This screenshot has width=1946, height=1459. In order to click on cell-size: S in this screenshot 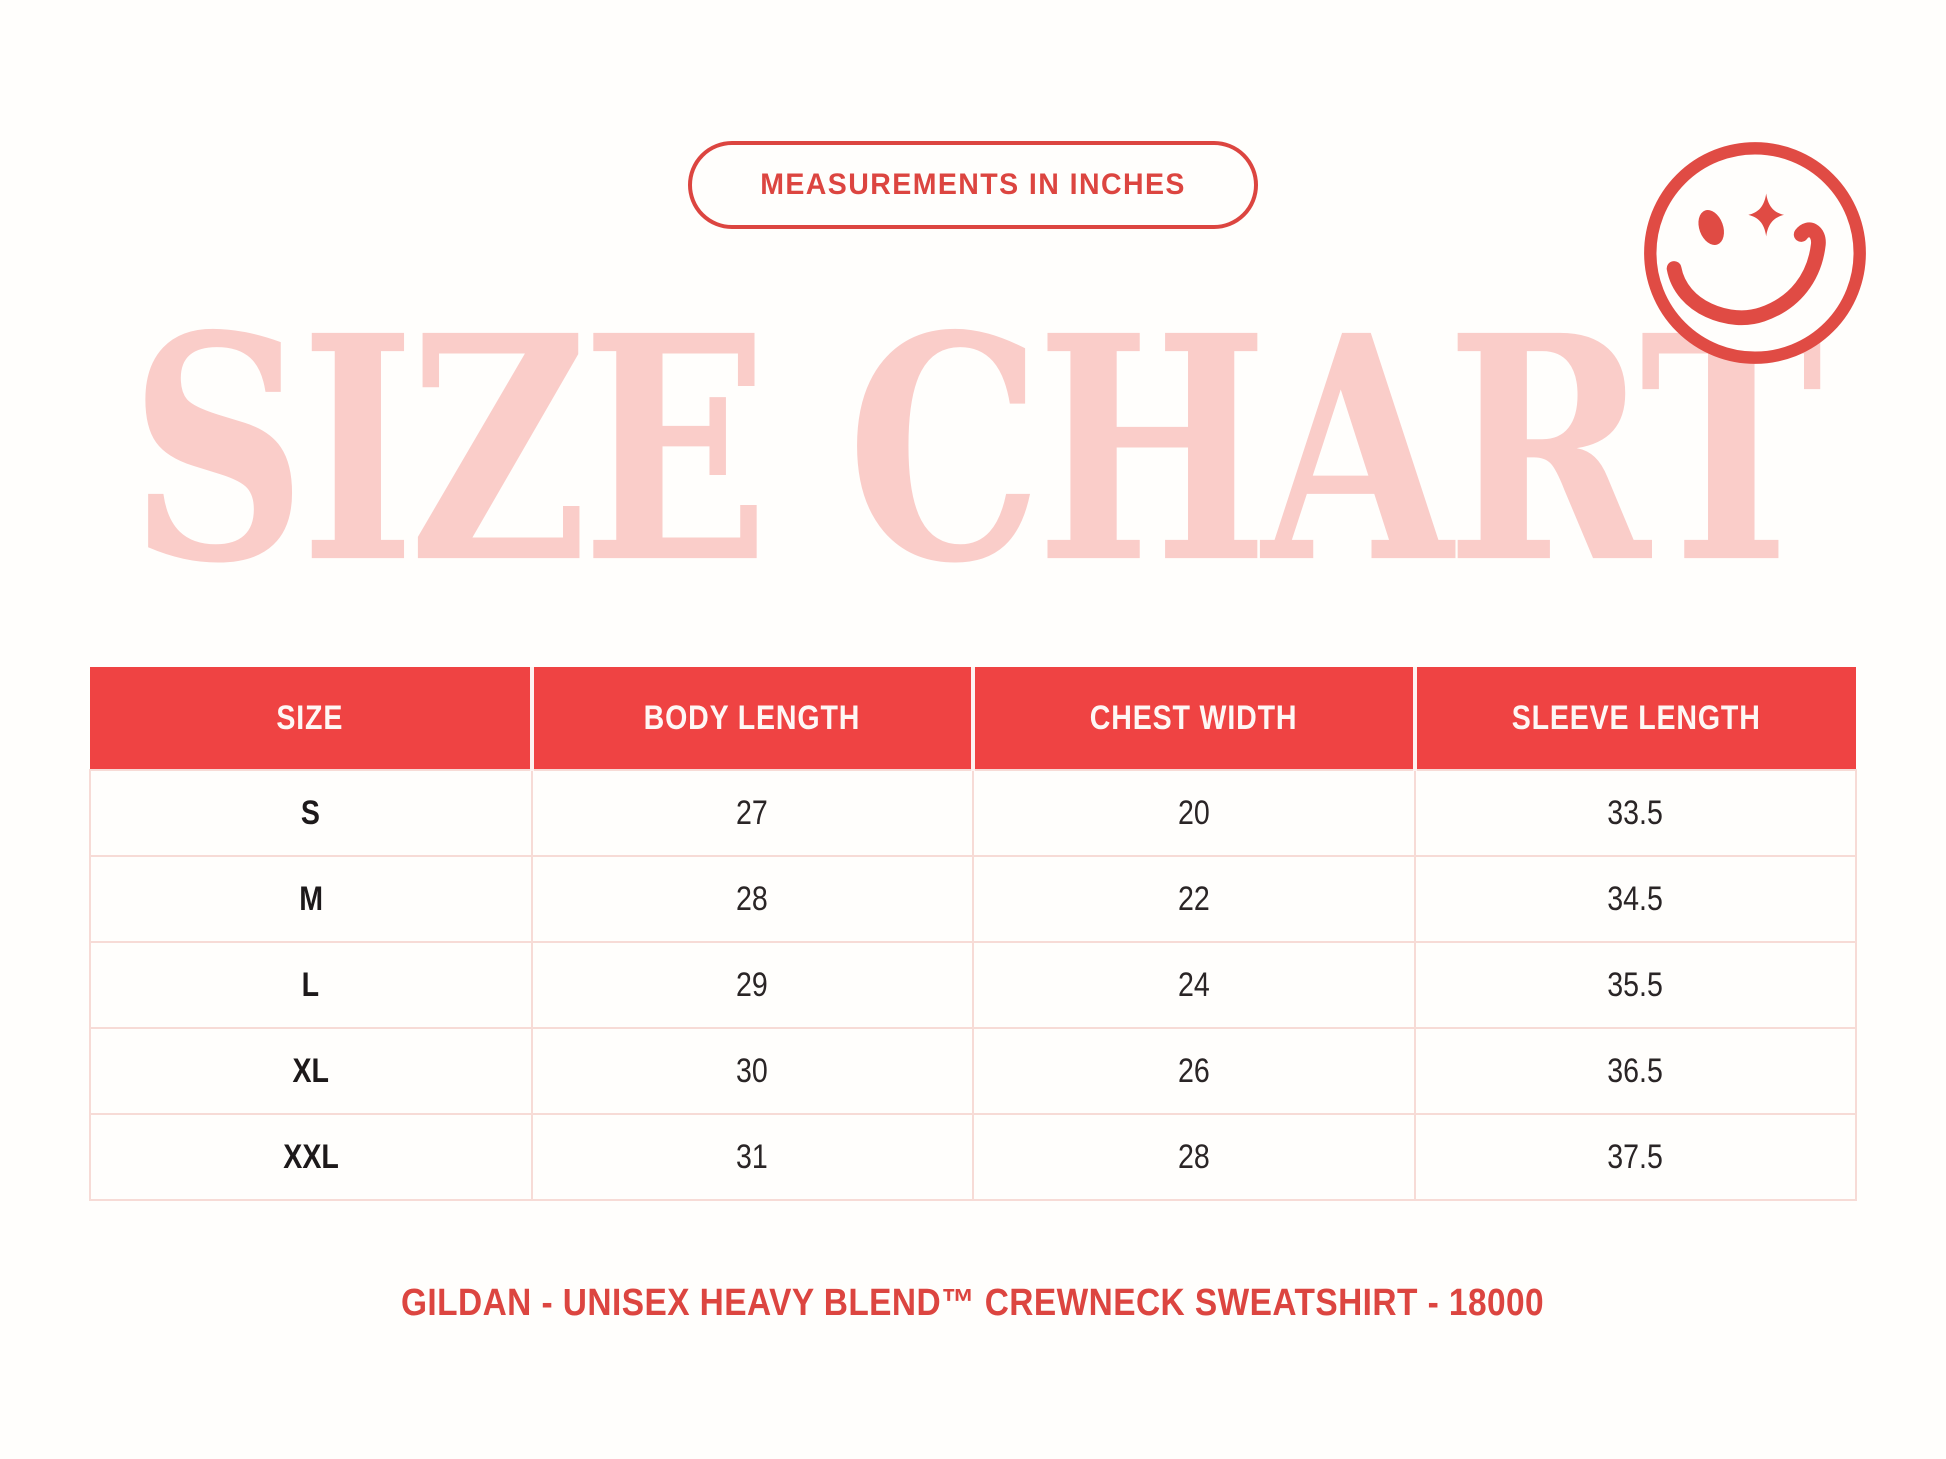, I will do `click(311, 813)`.